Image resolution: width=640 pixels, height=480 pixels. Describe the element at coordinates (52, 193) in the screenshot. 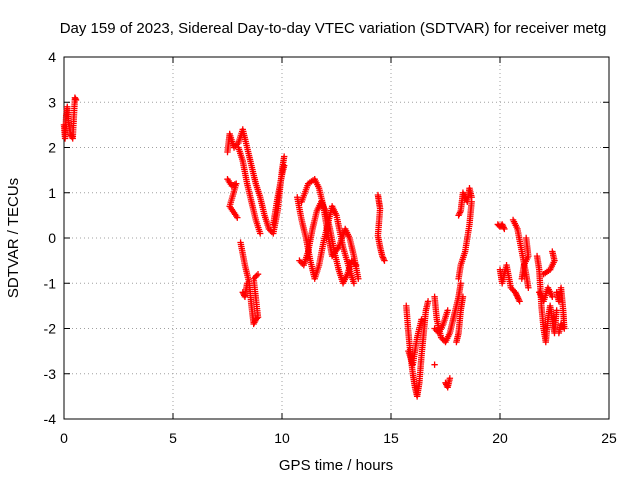

I see `y-tick-label: 1` at that location.